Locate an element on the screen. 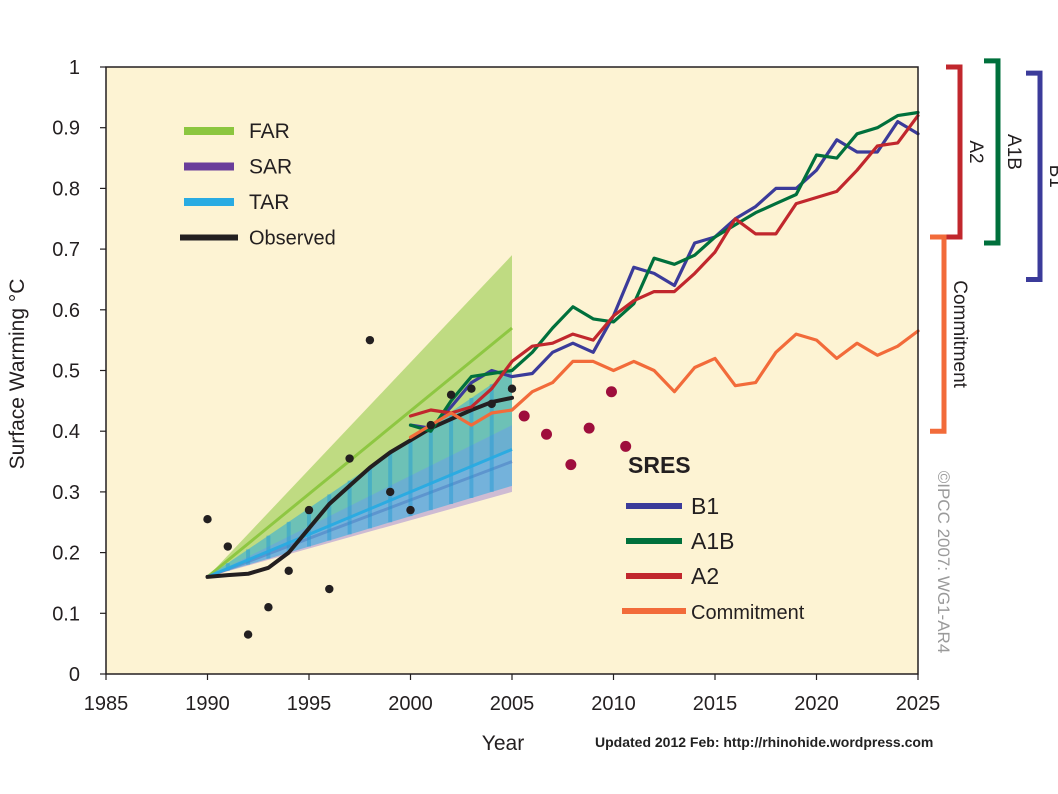 The width and height of the screenshot is (1058, 794). sres-label-commitment: Commitment is located at coordinates (748, 613).